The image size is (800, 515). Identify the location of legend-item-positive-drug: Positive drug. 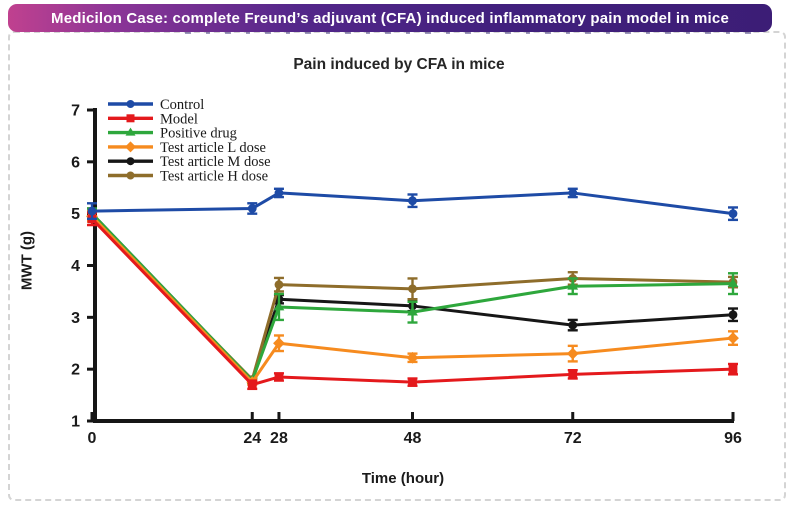
(172, 134).